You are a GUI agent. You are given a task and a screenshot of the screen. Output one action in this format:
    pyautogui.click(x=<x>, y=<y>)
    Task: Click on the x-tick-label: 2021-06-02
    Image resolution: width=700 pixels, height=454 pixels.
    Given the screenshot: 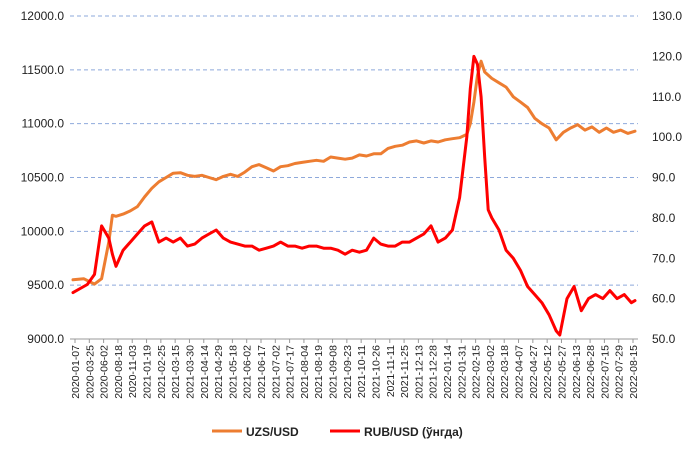 What is the action you would take?
    pyautogui.click(x=248, y=372)
    